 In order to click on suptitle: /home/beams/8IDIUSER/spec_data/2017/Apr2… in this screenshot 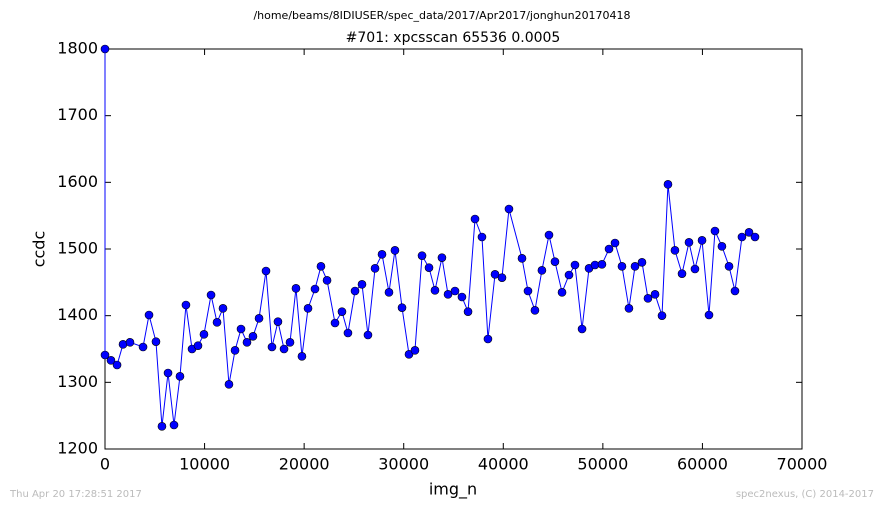, I will do `click(441, 15)`.